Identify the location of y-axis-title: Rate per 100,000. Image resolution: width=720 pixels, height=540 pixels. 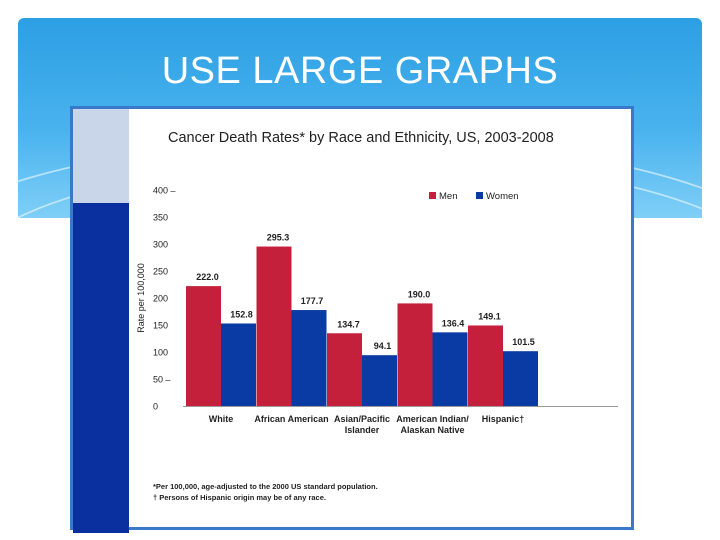
(141, 298).